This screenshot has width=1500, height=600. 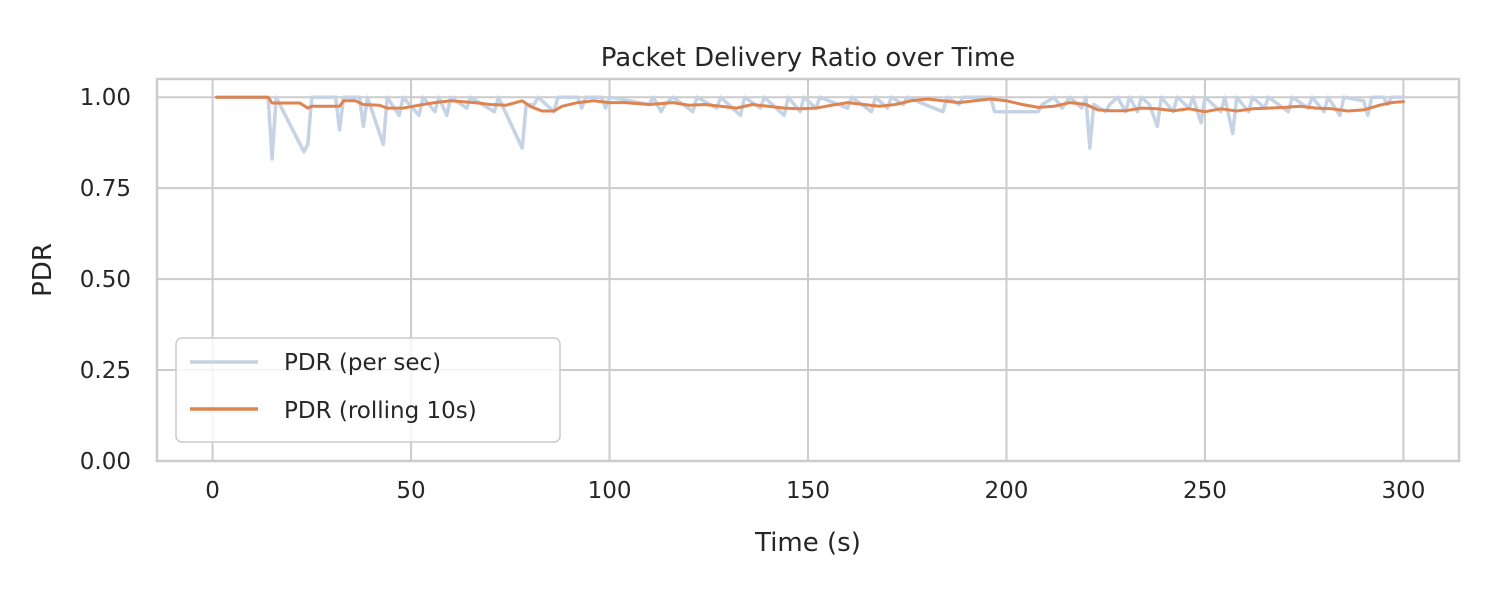 What do you see at coordinates (410, 491) in the screenshot?
I see `x-tick-label: 50` at bounding box center [410, 491].